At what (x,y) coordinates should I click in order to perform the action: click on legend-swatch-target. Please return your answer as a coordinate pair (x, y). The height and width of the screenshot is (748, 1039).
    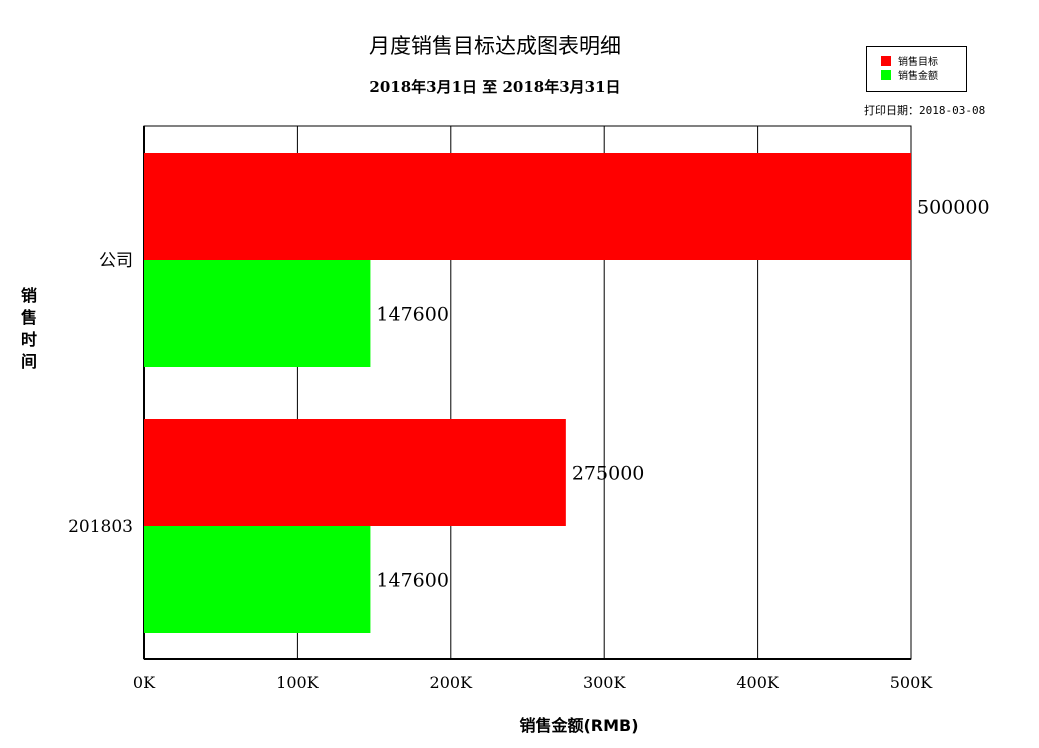
    Looking at the image, I should click on (886, 61).